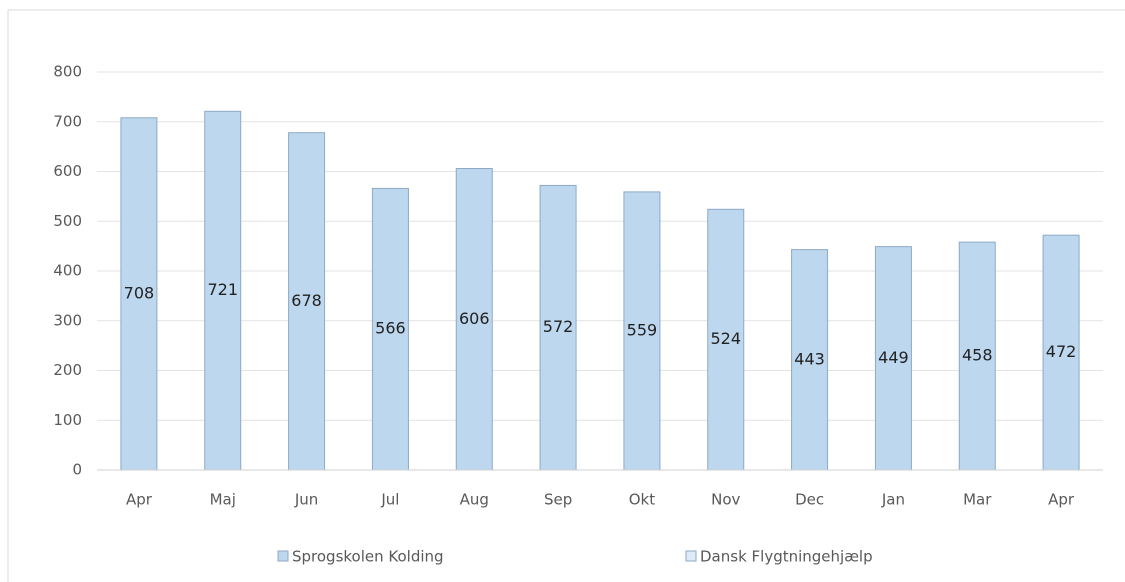  I want to click on x-tick-label: Okt, so click(642, 500).